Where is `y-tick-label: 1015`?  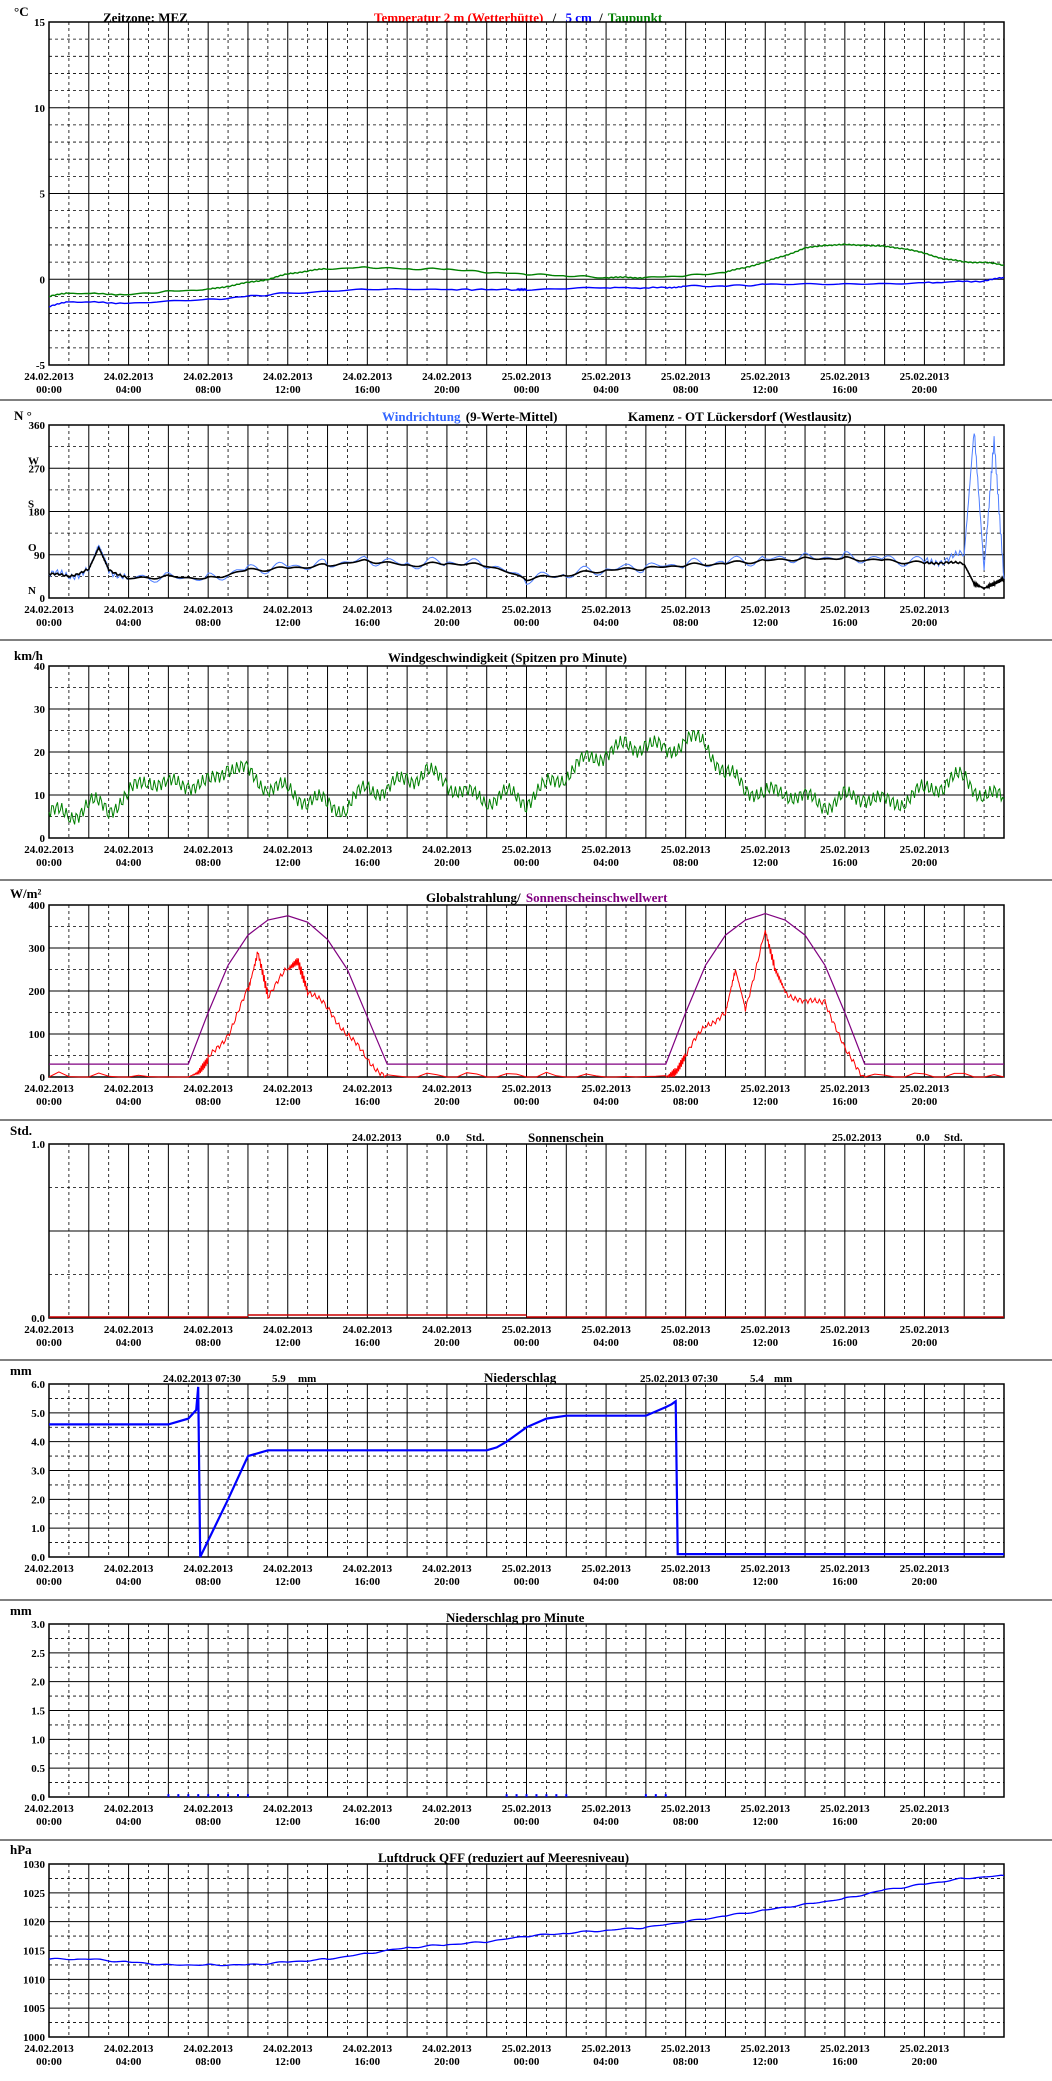 y-tick-label: 1015 is located at coordinates (34, 1952).